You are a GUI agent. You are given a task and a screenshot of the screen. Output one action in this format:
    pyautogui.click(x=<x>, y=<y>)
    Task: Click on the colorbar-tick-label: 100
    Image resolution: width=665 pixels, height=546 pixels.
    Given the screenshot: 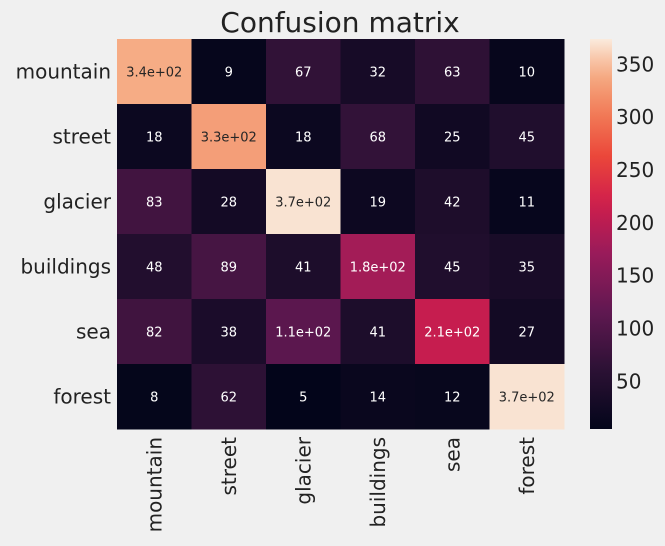 What is the action you would take?
    pyautogui.click(x=635, y=329)
    